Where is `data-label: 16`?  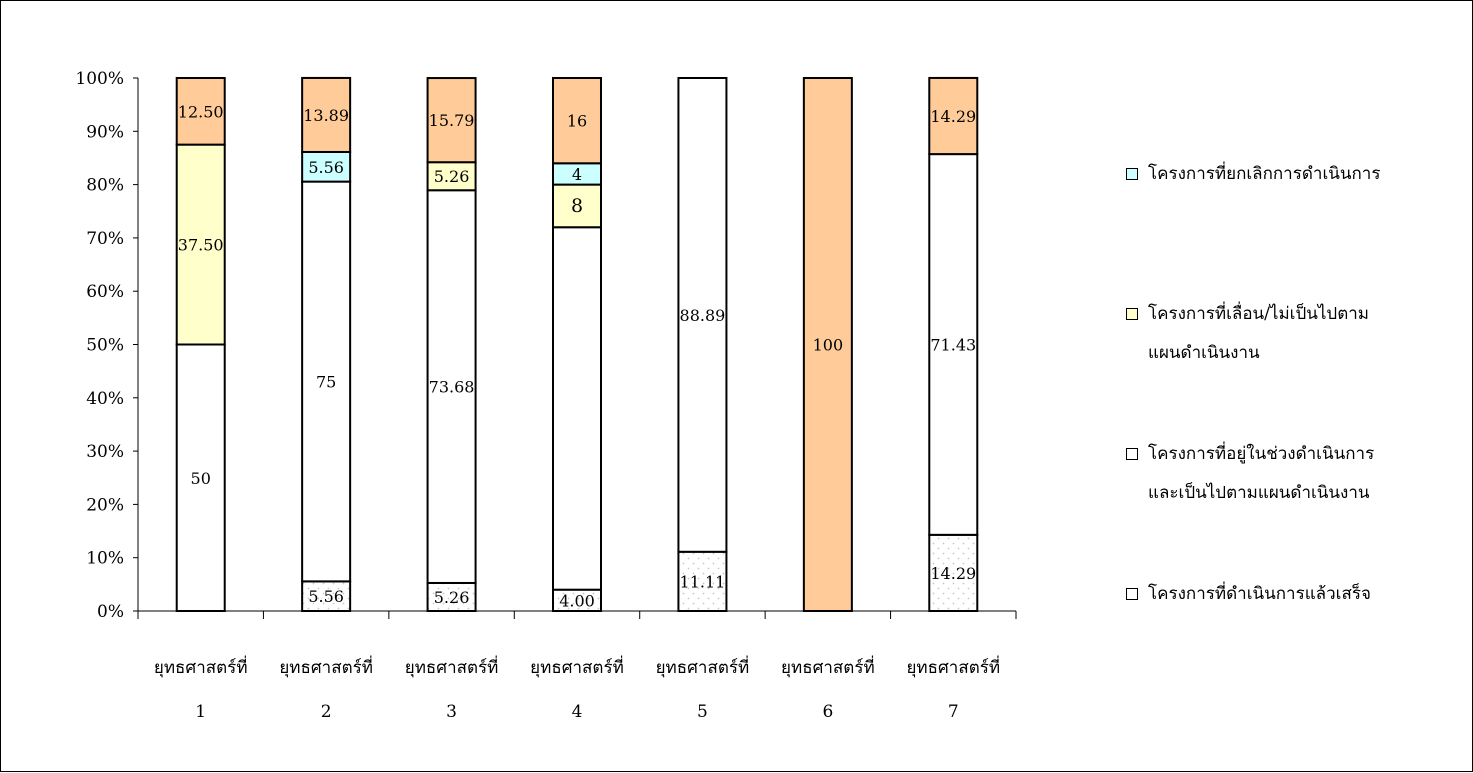
data-label: 16 is located at coordinates (577, 121).